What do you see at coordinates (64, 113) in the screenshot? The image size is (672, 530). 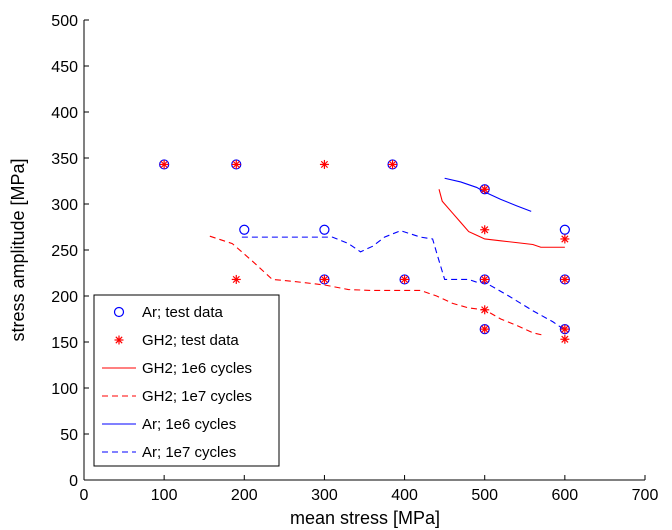 I see `y-tick-label: 400` at bounding box center [64, 113].